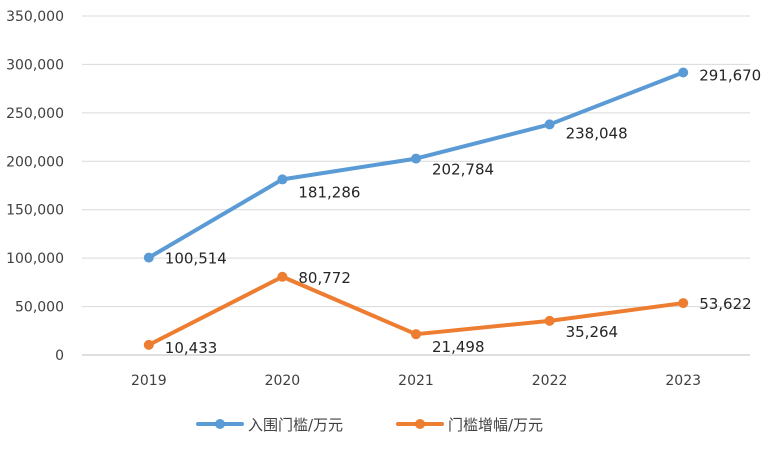 The width and height of the screenshot is (766, 450). I want to click on legend-entry: 门槛增幅/万元, so click(469, 425).